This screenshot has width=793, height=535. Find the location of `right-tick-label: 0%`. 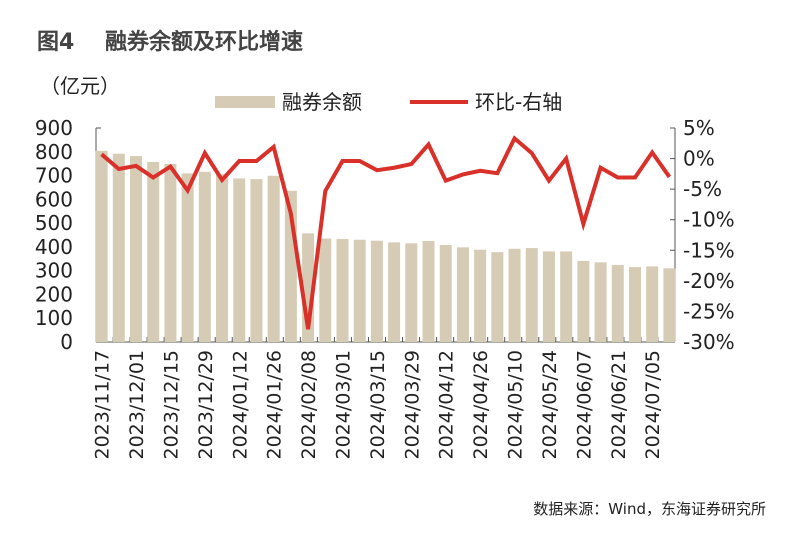

right-tick-label: 0% is located at coordinates (699, 159).